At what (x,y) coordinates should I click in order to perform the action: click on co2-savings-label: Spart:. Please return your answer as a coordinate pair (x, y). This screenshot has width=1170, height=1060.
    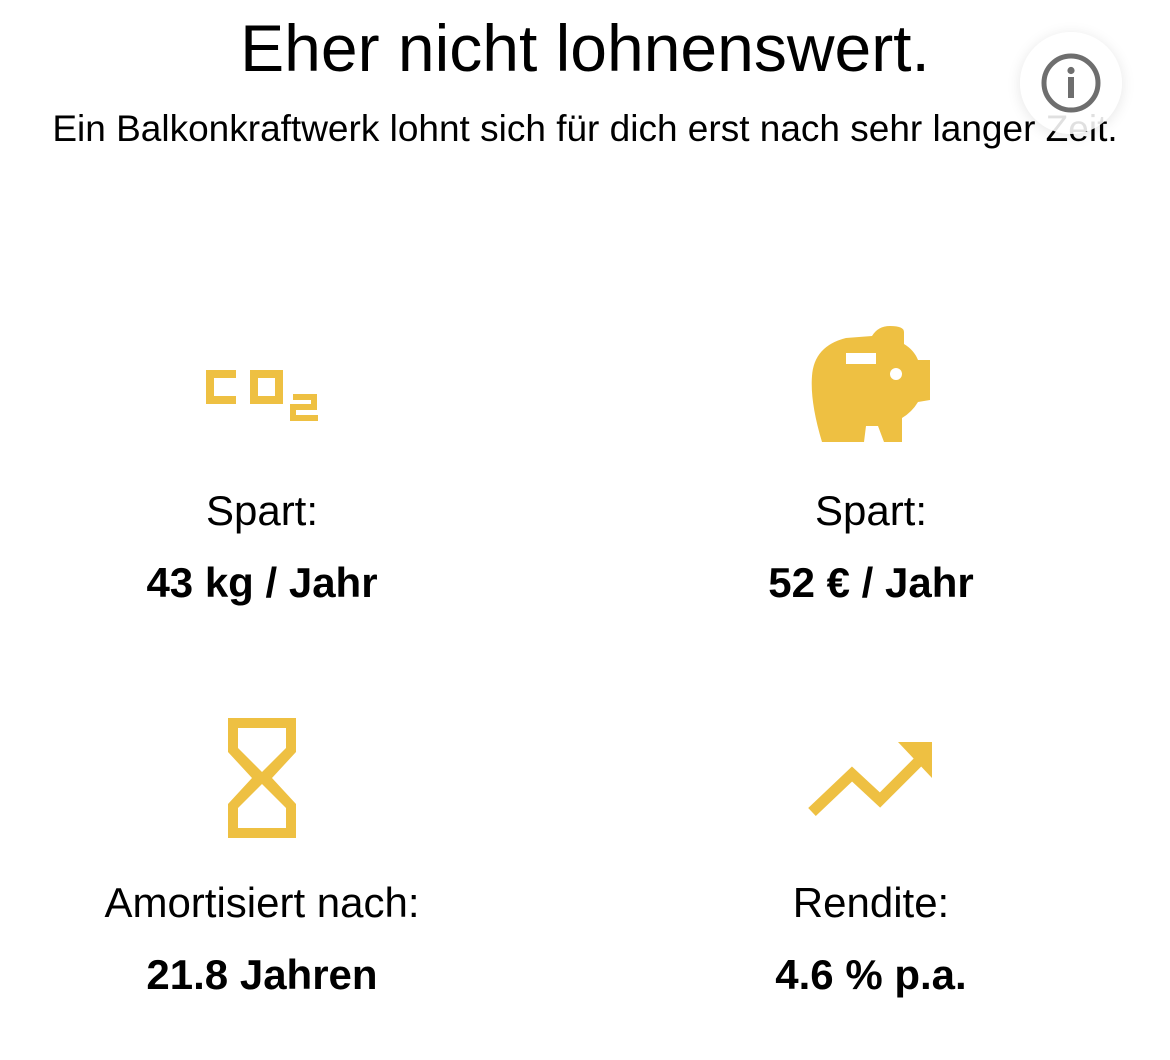
    Looking at the image, I should click on (262, 510).